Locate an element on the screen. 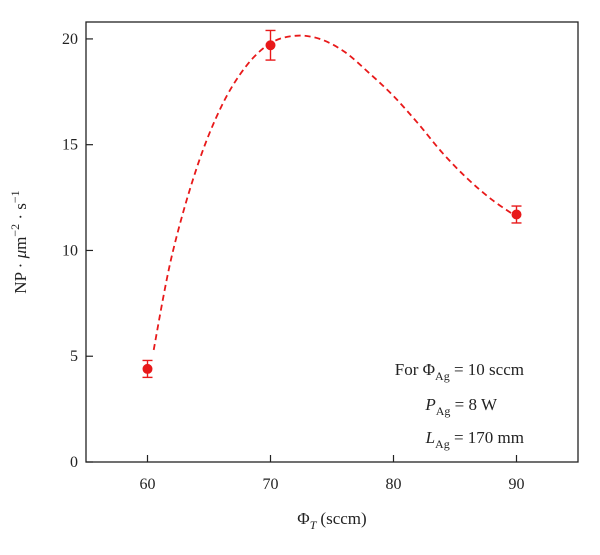 Image resolution: width=600 pixels, height=555 pixels. y-axis-label: NP · μm−2 · s−1 is located at coordinates (19, 241).